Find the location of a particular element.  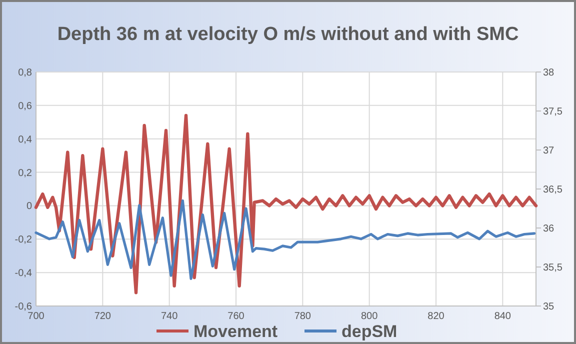

y2-tick-label: 37,5 is located at coordinates (553, 112).